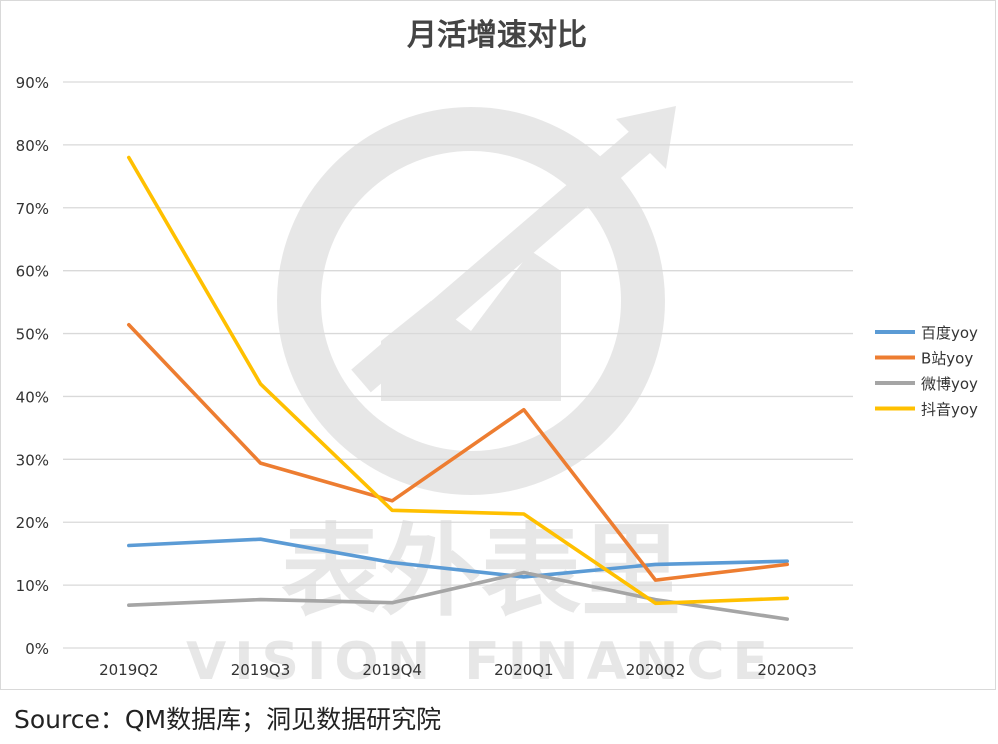 The image size is (998, 744). Describe the element at coordinates (32, 460) in the screenshot. I see `y-tick-label: 30%` at that location.